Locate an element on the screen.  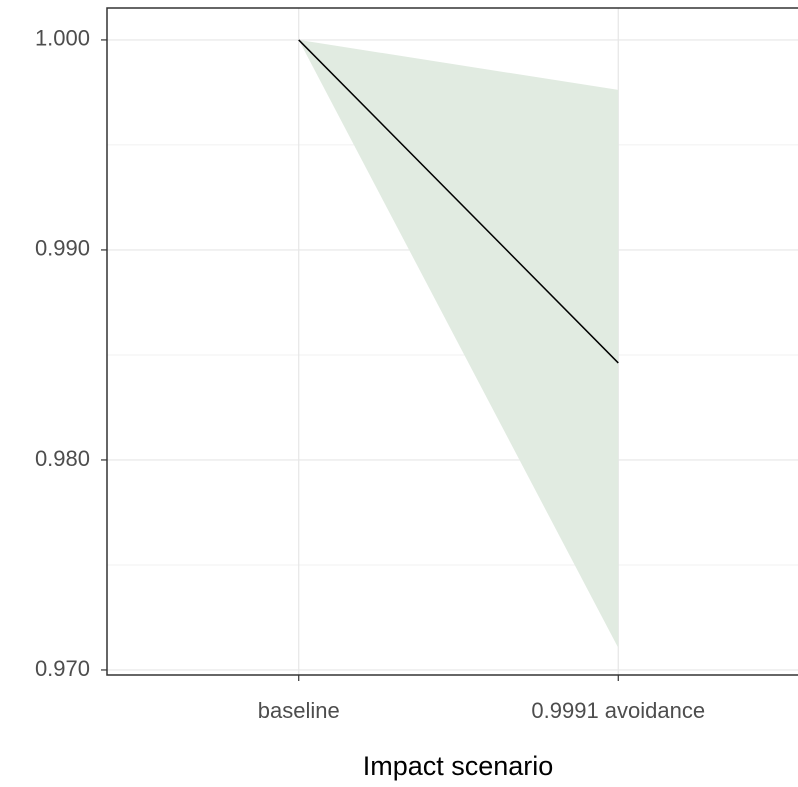
y-tick-label: 0.970 is located at coordinates (62, 668).